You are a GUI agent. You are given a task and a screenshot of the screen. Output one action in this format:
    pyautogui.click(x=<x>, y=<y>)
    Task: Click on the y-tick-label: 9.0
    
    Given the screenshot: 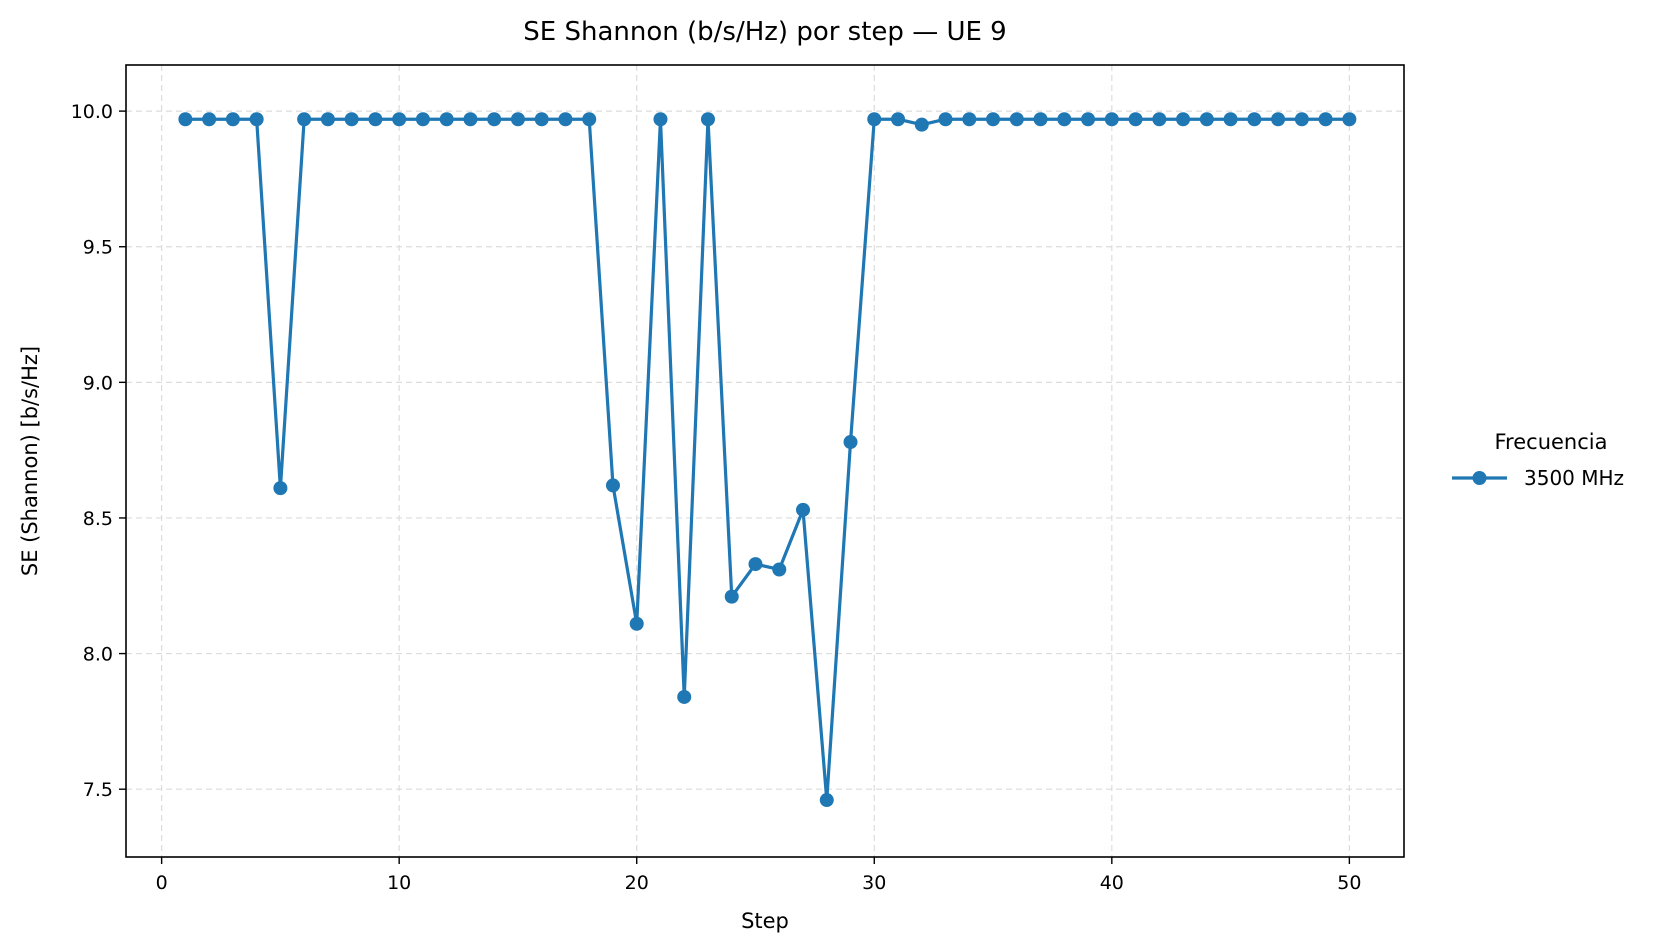 What is the action you would take?
    pyautogui.click(x=98, y=383)
    